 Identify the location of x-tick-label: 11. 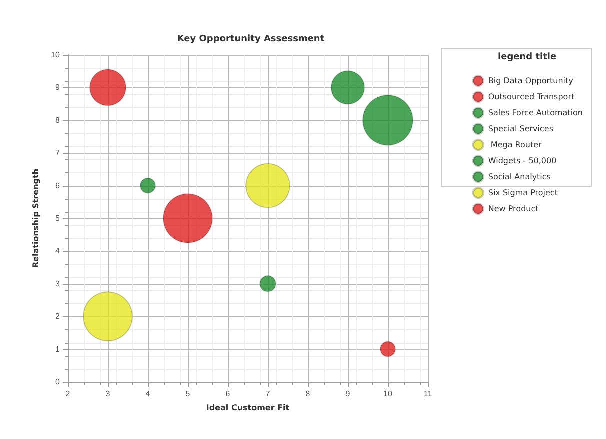
(428, 394).